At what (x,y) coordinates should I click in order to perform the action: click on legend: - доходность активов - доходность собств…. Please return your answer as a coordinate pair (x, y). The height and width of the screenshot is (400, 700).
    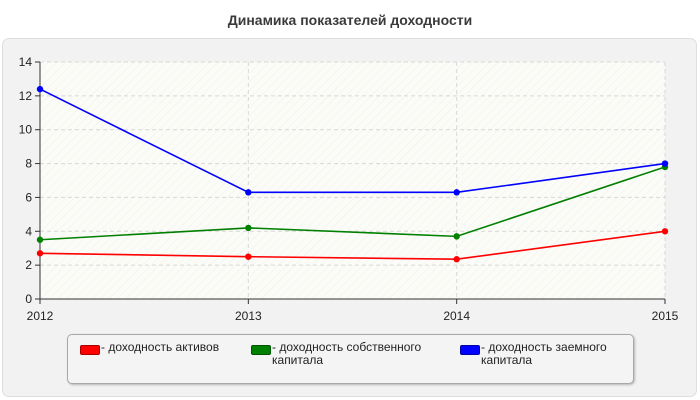
    Looking at the image, I should click on (350, 359).